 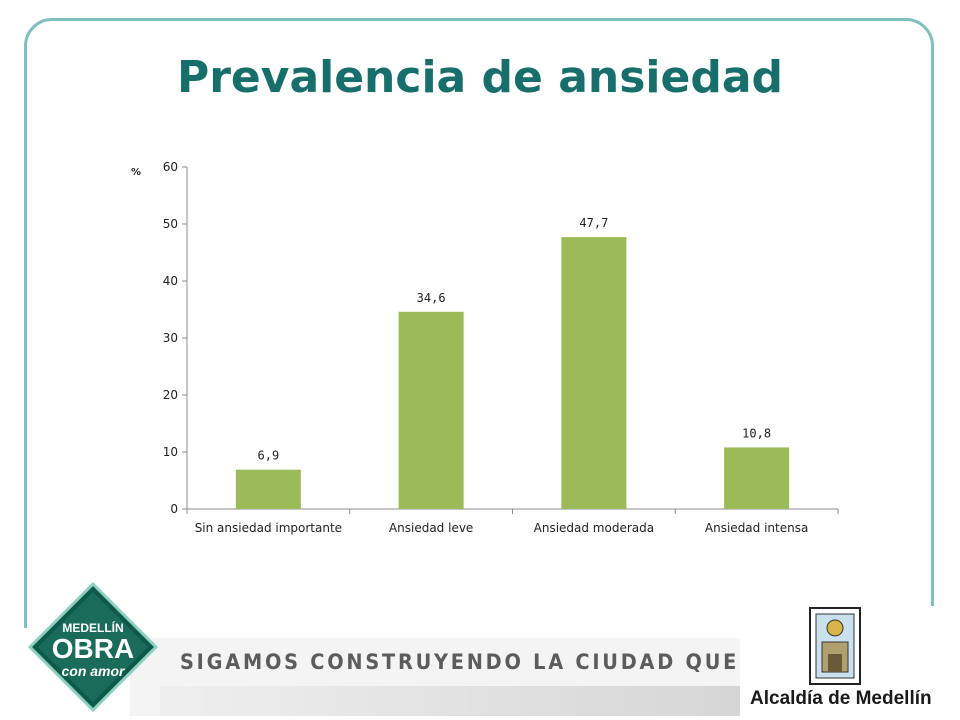 I want to click on y-axis-label: %, so click(x=136, y=172).